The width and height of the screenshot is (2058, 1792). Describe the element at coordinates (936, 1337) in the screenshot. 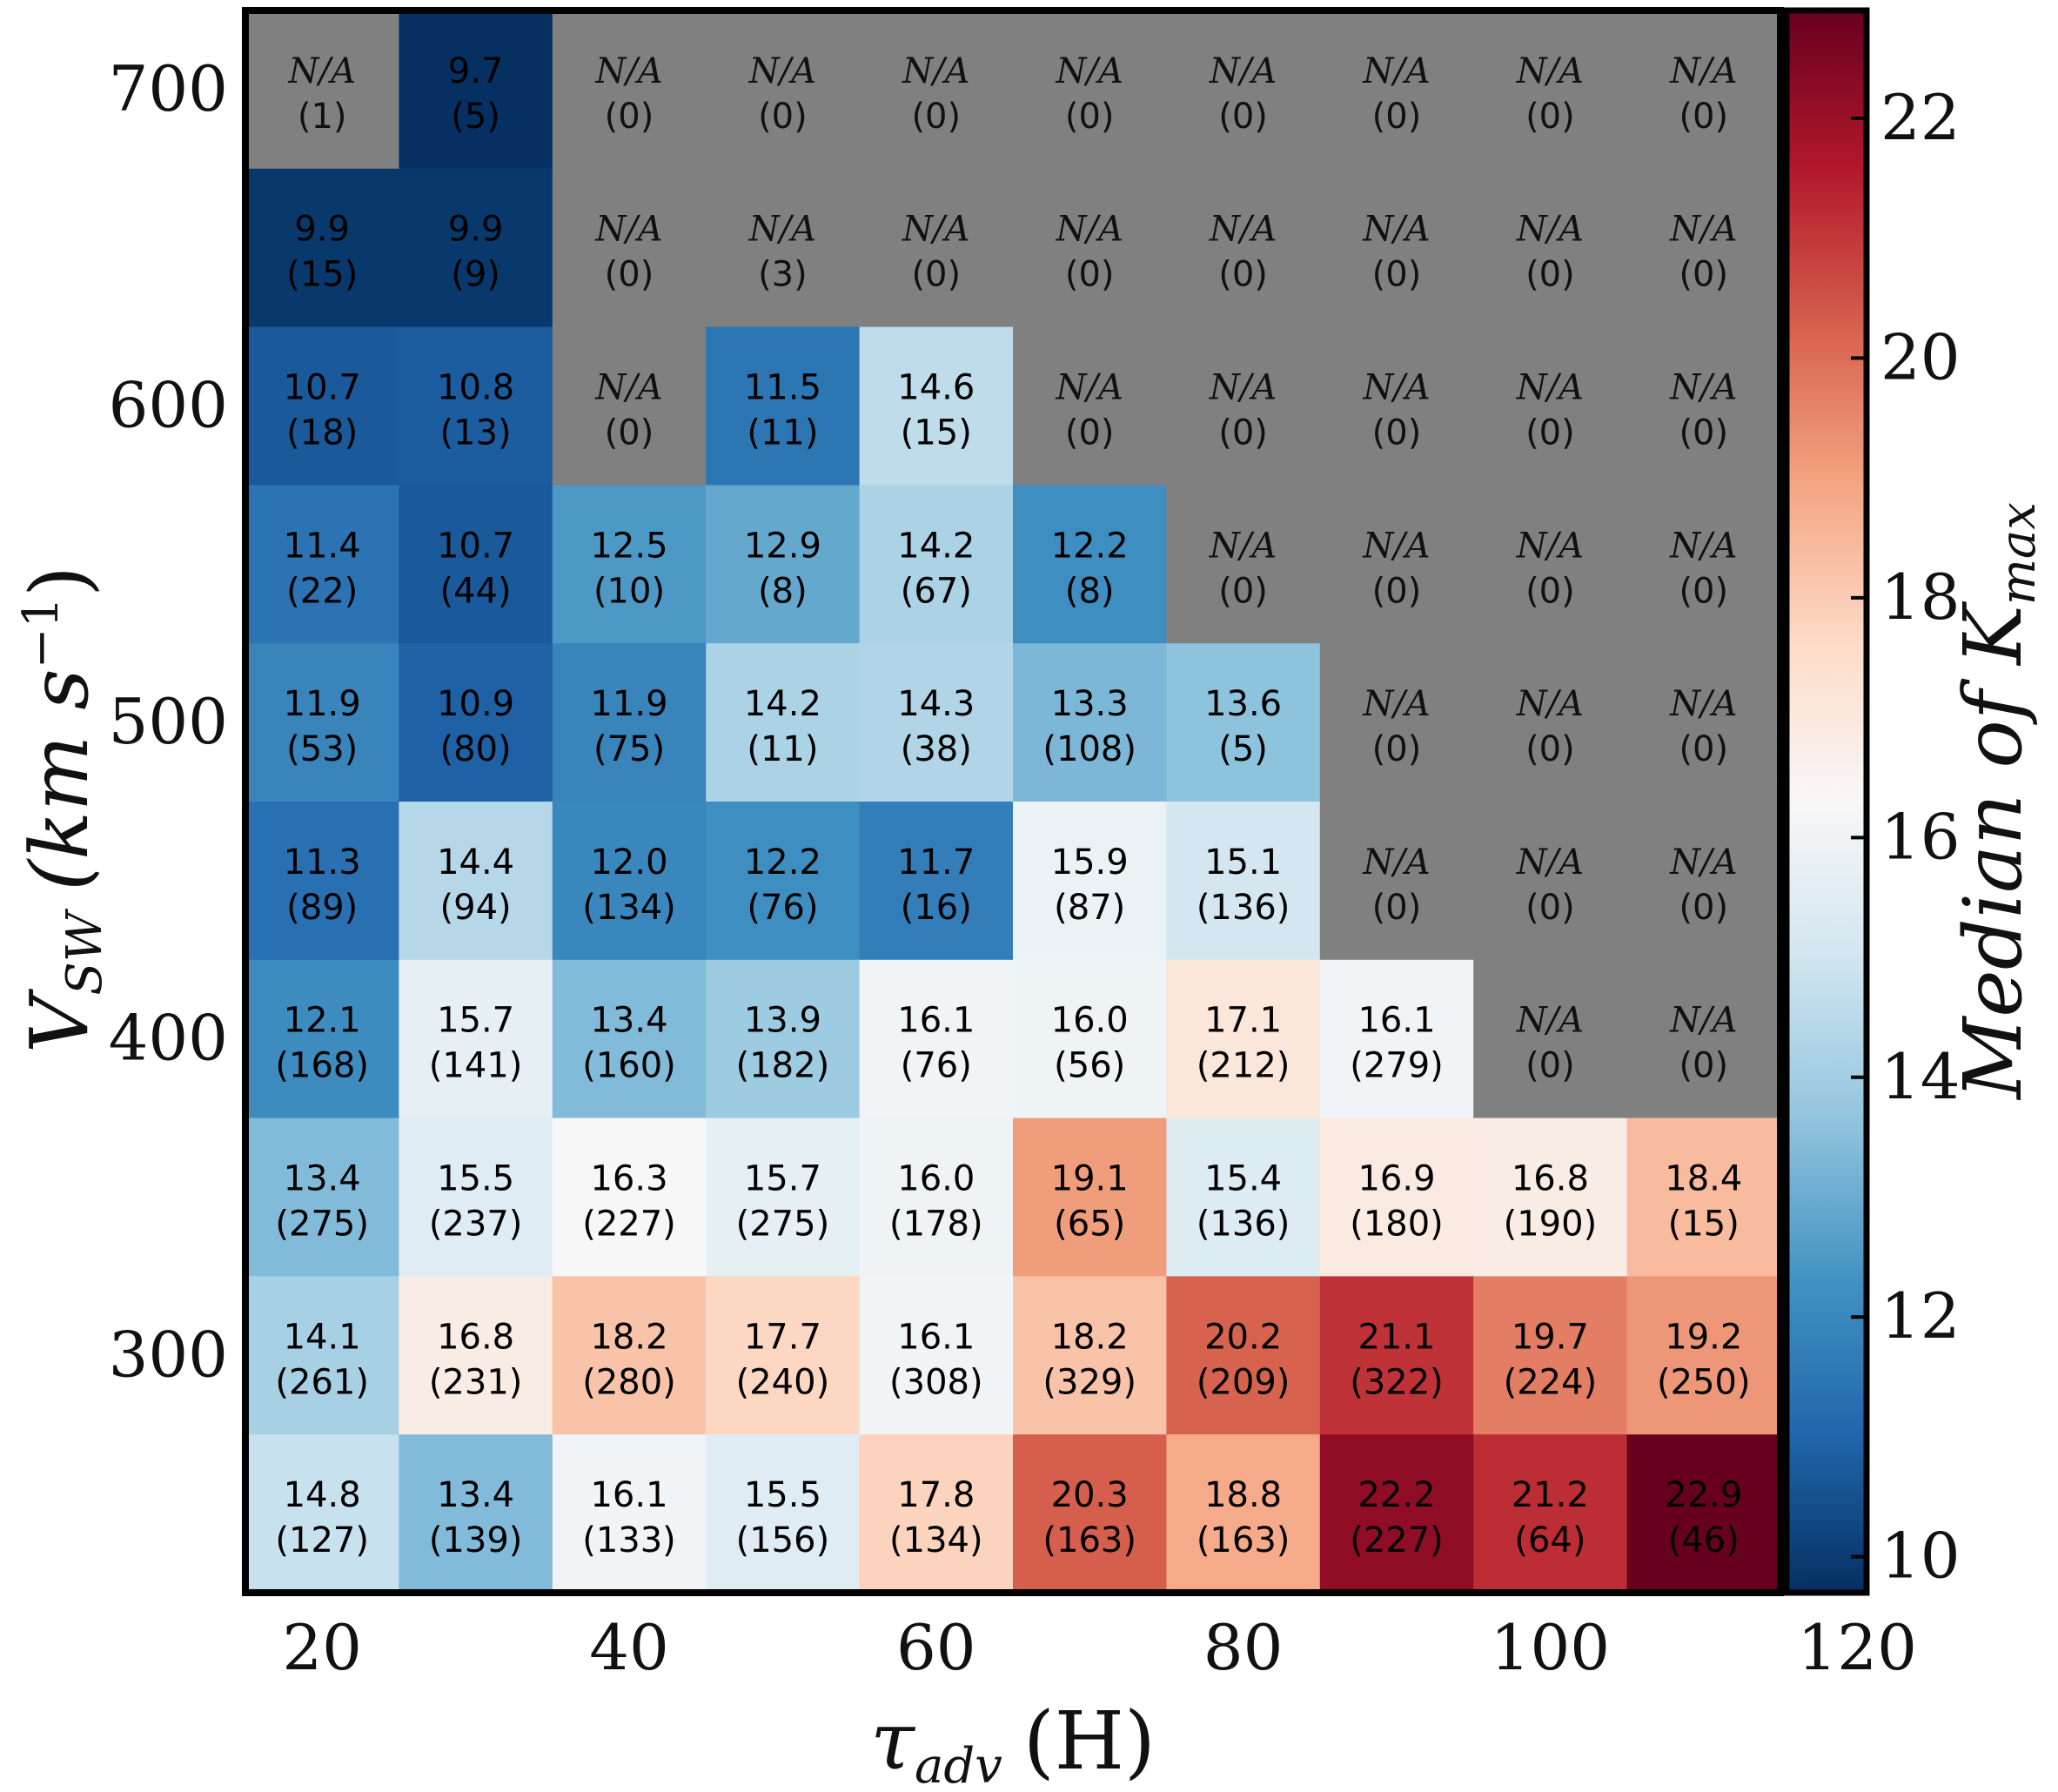

I see `cell-median-label: 16.1` at that location.